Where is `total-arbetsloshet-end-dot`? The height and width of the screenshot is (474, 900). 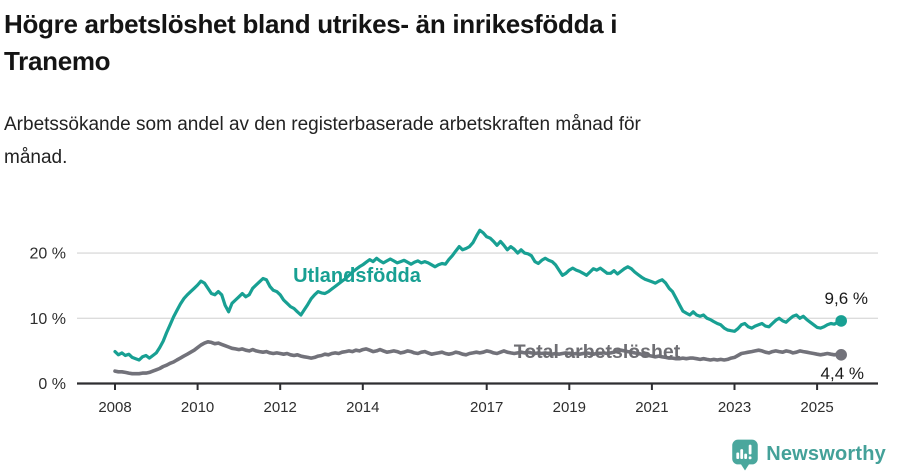 total-arbetsloshet-end-dot is located at coordinates (841, 355).